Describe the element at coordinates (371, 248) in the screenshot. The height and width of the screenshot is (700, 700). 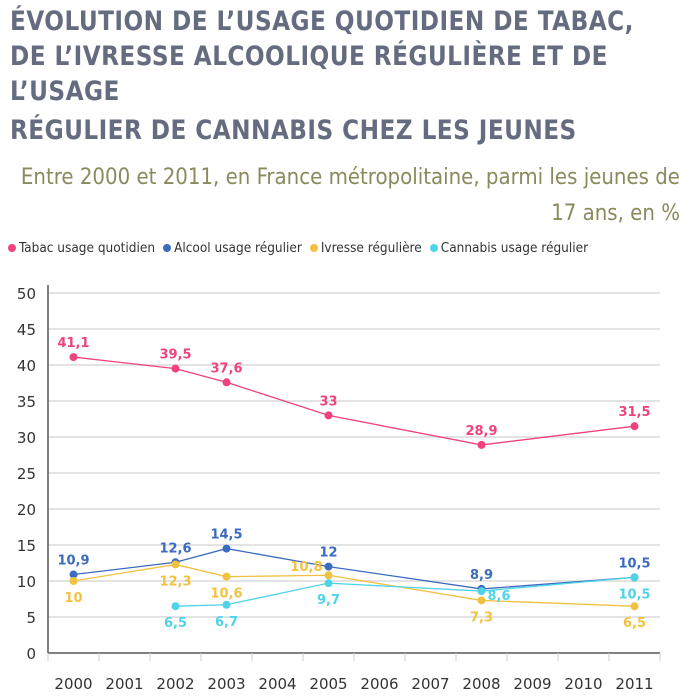
I see `legend-label: Ivresse régulière` at that location.